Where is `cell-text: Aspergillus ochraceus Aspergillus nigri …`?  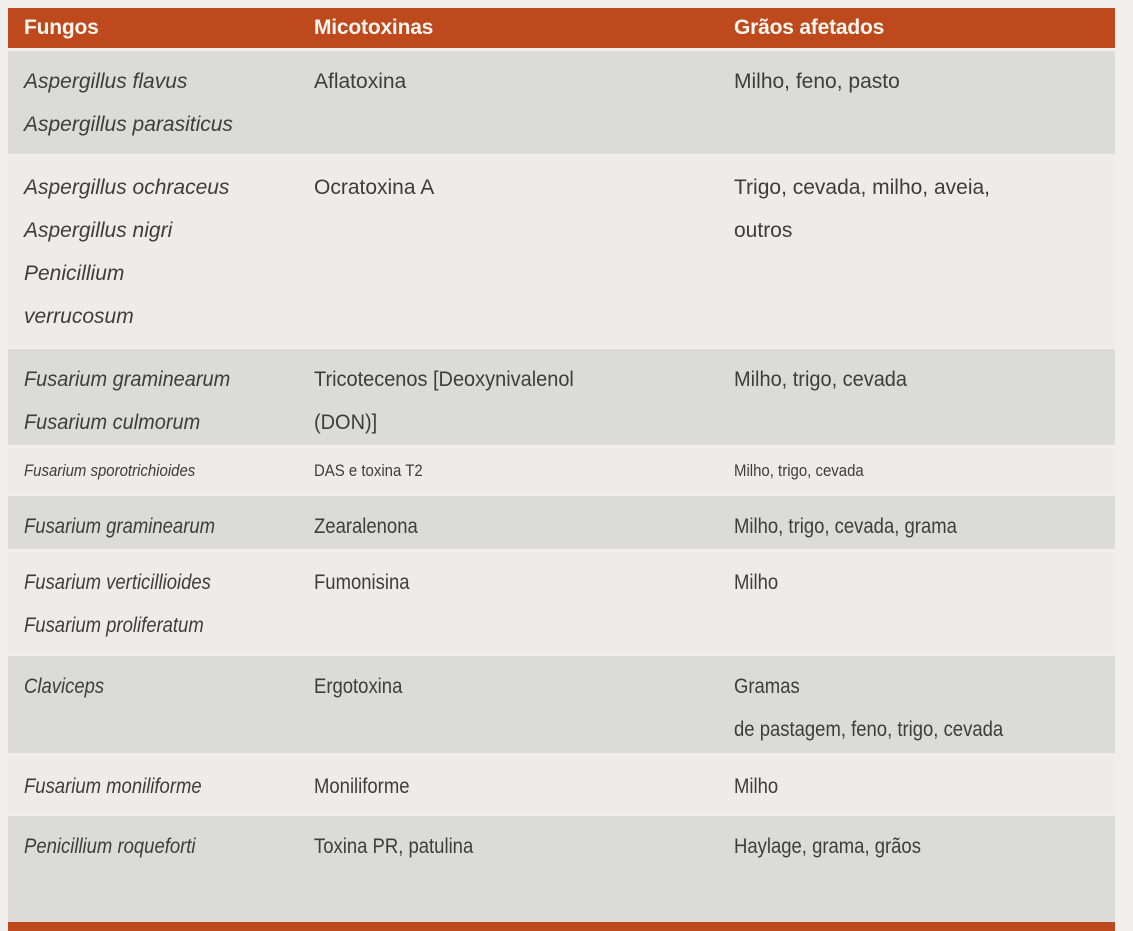
cell-text: Aspergillus ochraceus Aspergillus nigri … is located at coordinates (127, 252).